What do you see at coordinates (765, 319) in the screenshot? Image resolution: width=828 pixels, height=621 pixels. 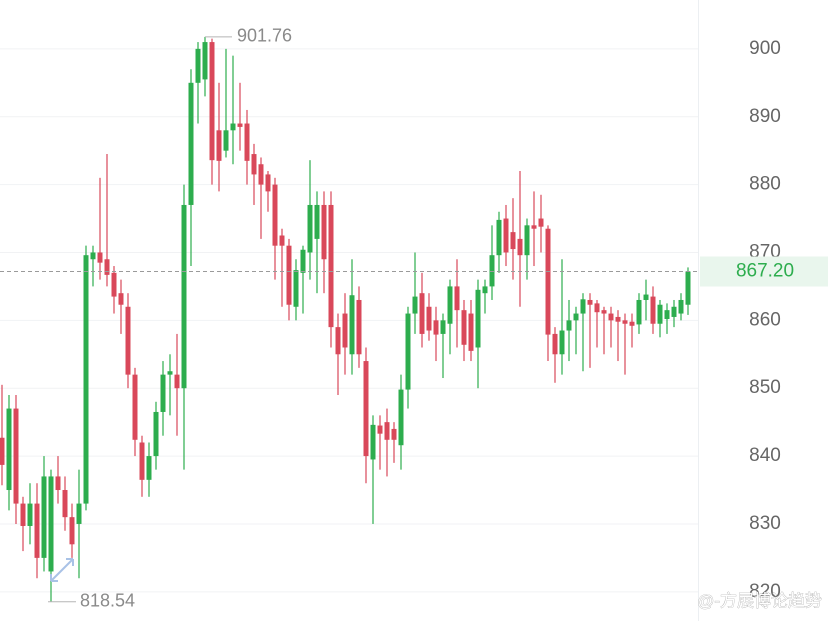 I see `y-tick-label: 860` at bounding box center [765, 319].